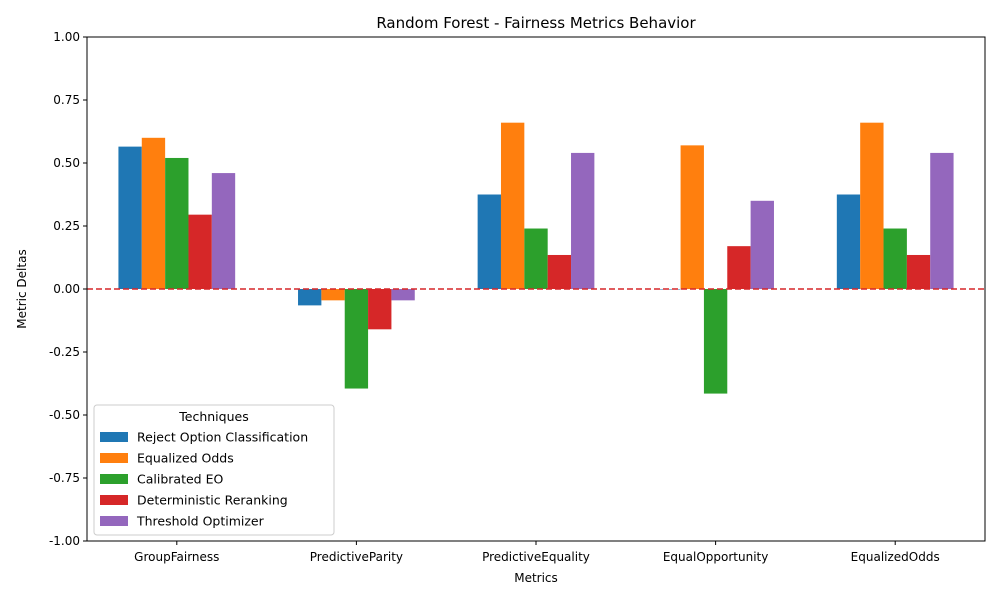 The width and height of the screenshot is (1000, 600). I want to click on bar-PredictiveEquality-reject-option-classification, so click(489, 241).